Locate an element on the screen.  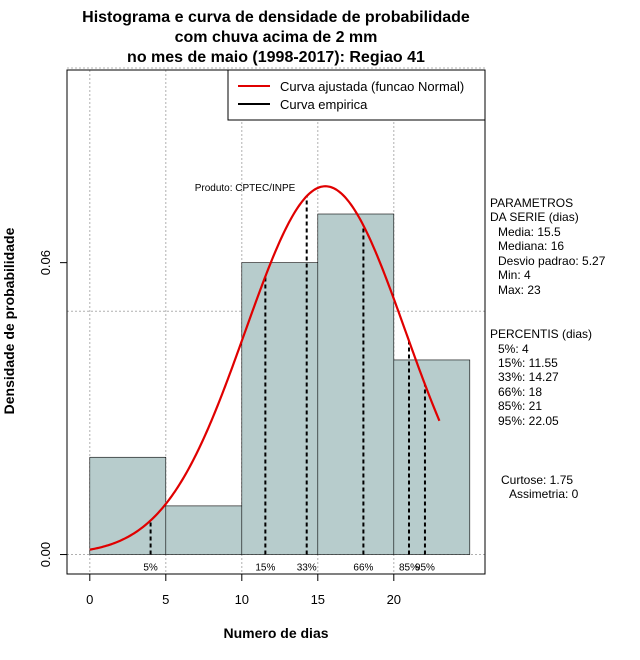
chart-title-line-3: no mes de maio (1998-2017): Regiao 41 is located at coordinates (276, 57).